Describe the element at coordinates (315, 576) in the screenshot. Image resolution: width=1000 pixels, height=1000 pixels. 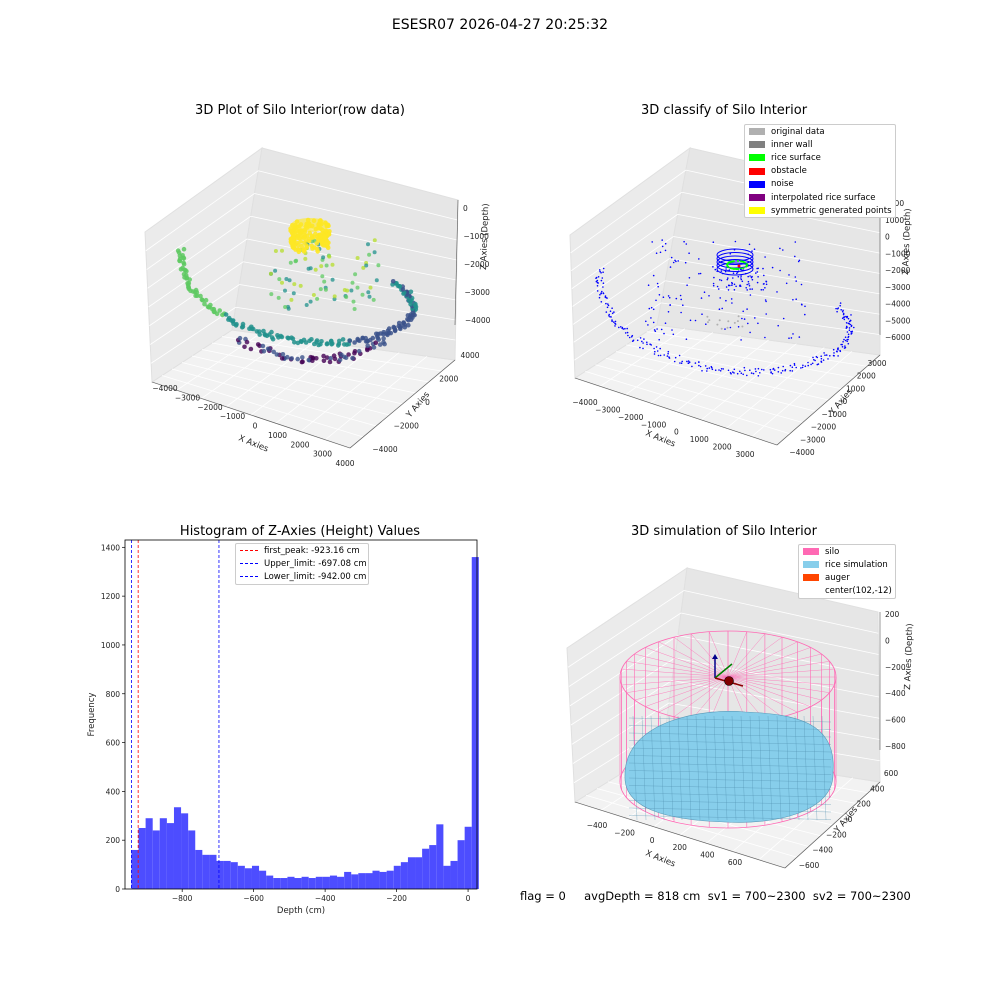
I see `legend-label: Lower_limit: -942.00 cm` at that location.